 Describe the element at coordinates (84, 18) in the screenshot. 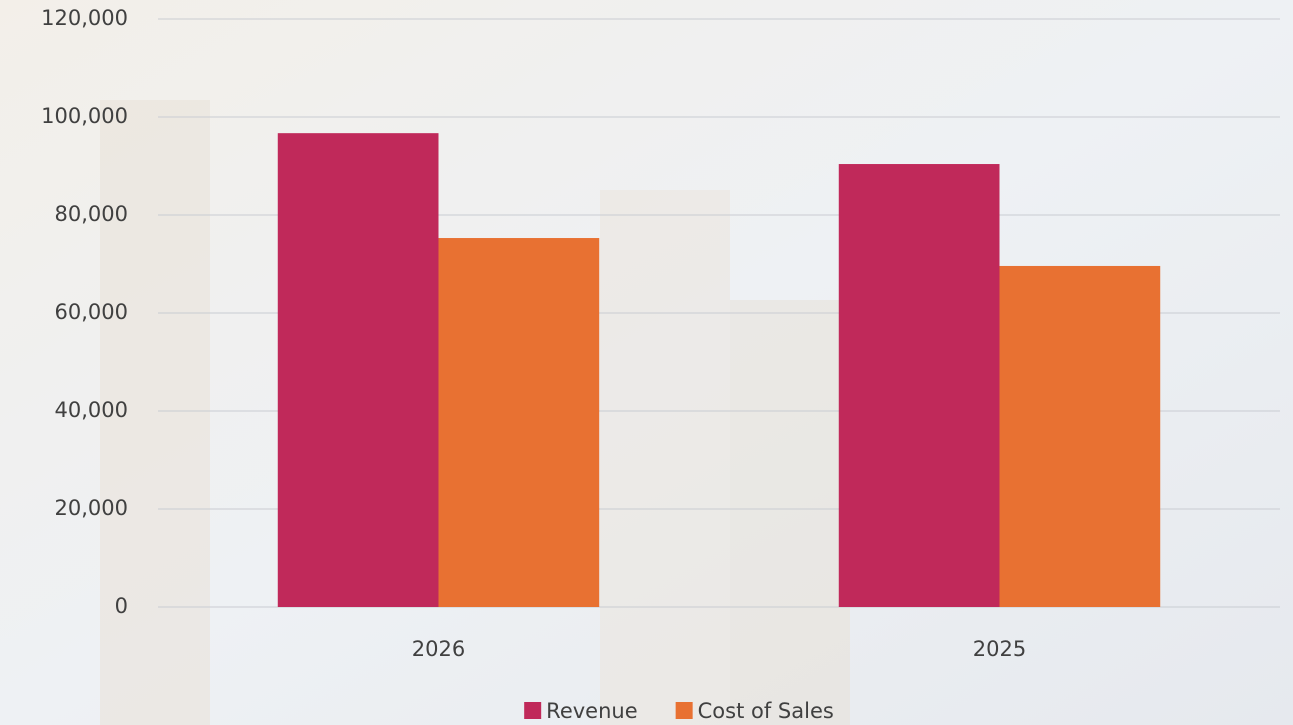

I see `y-tick-label: 120,000` at that location.